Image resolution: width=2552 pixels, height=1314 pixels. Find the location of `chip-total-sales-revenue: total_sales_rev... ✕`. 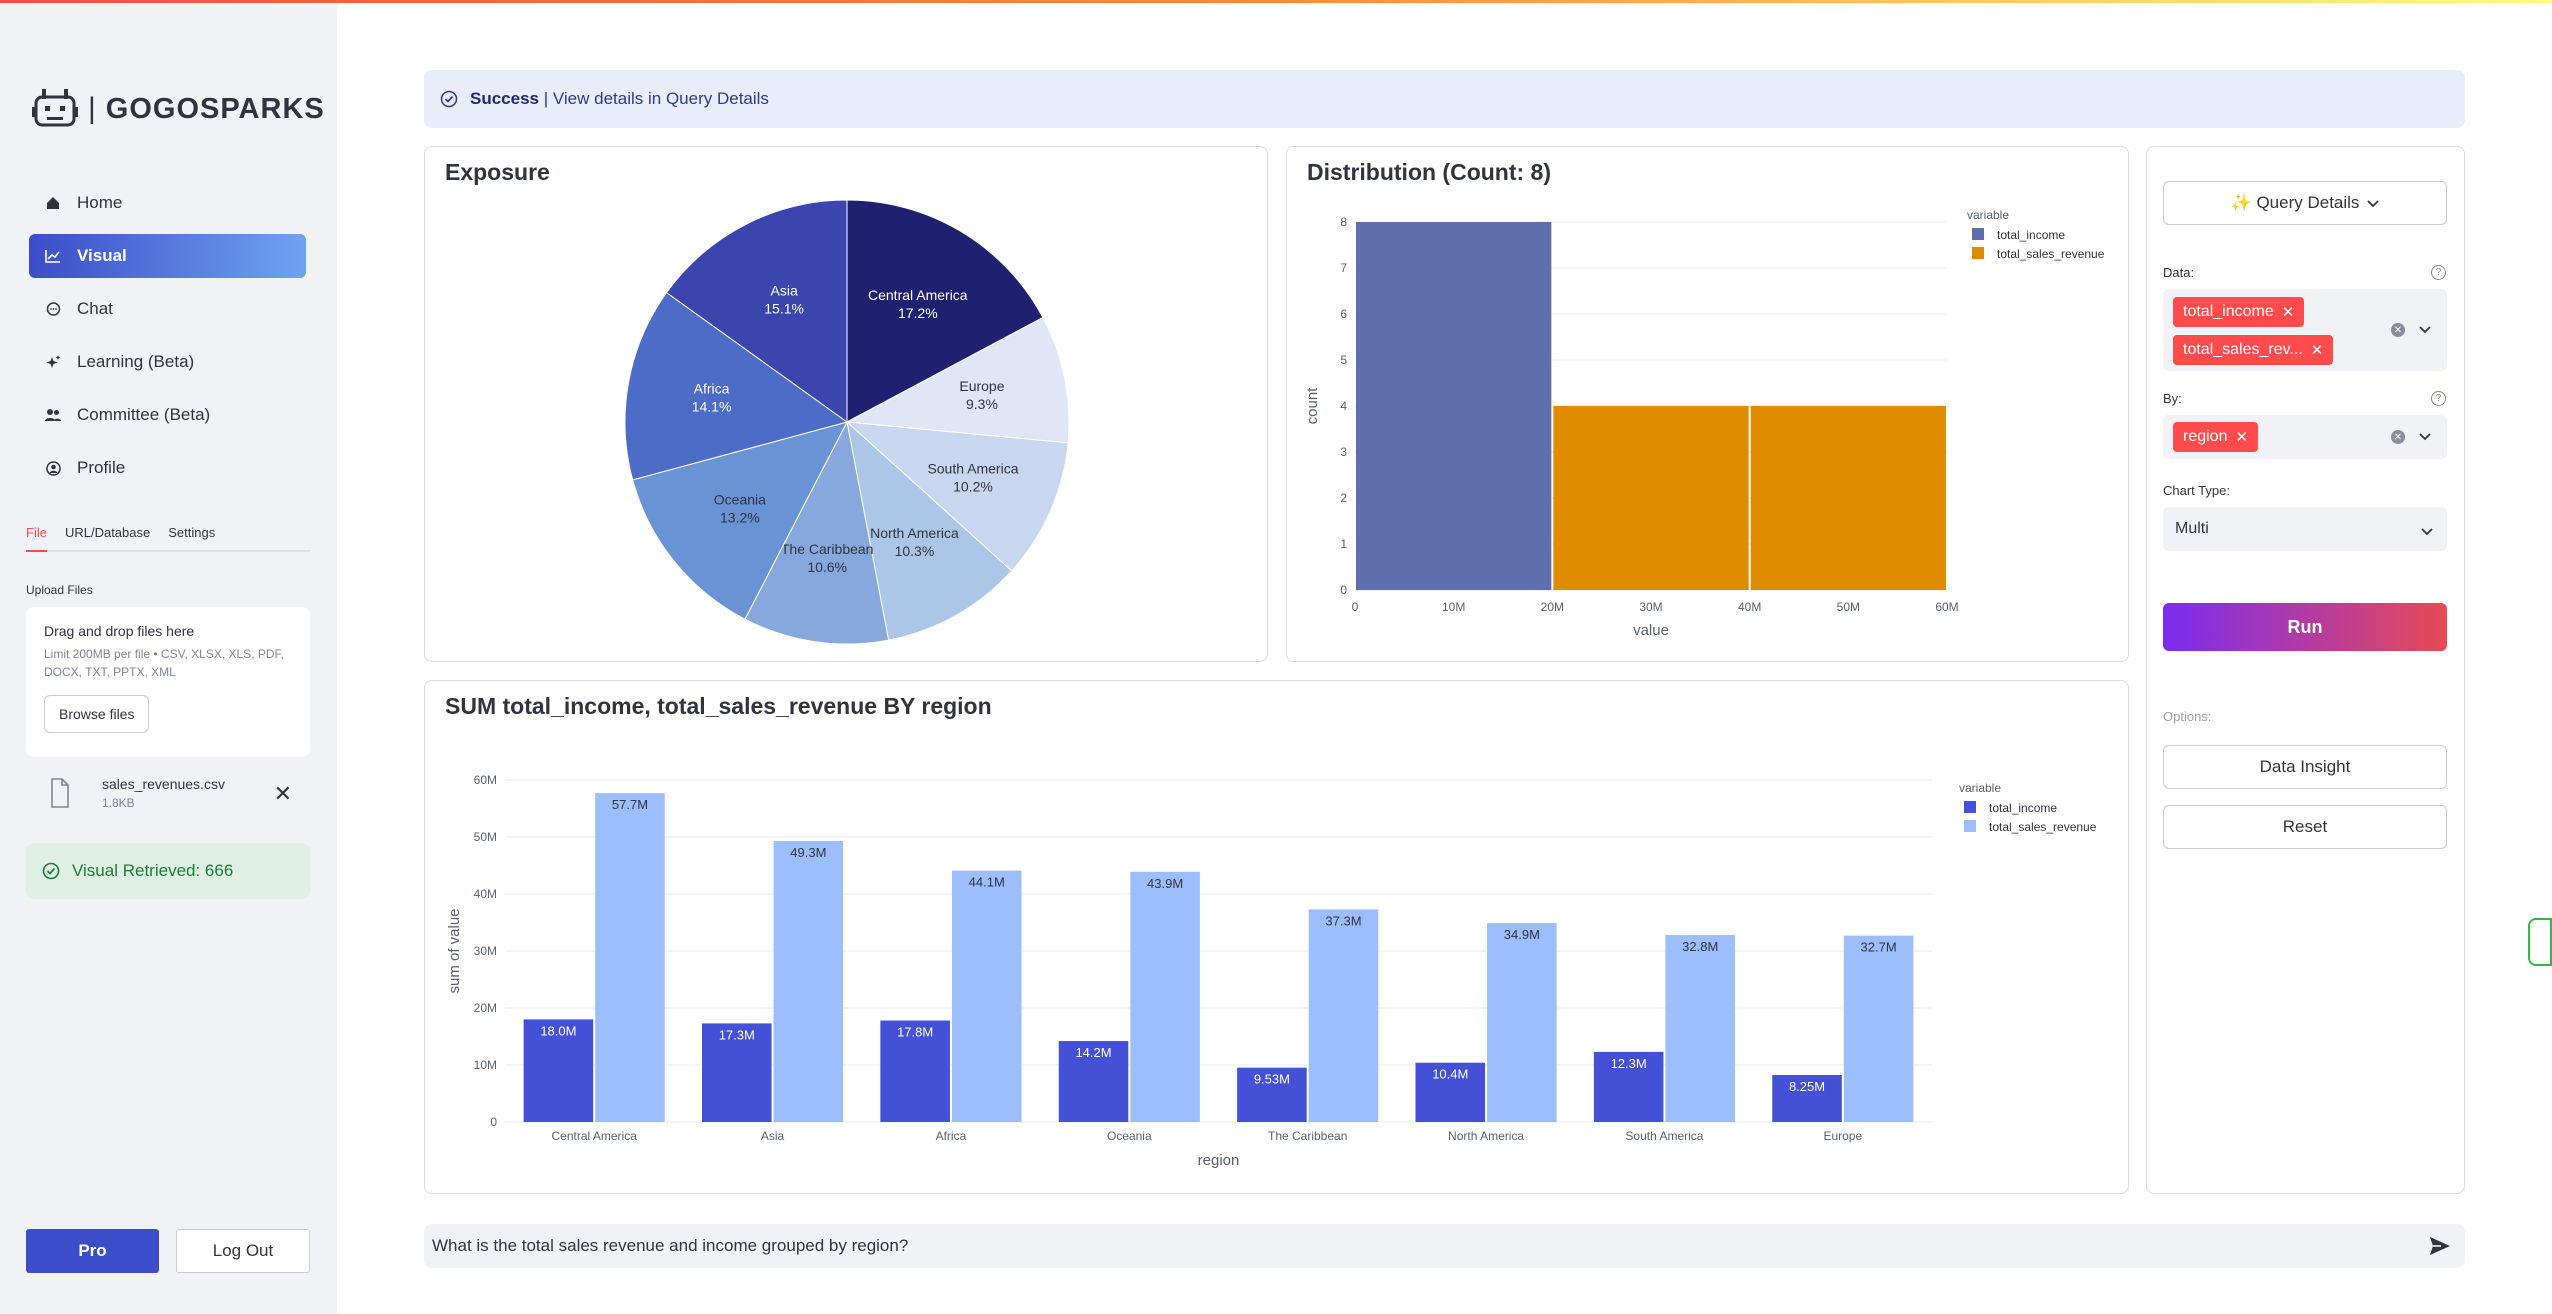

chip-total-sales-revenue: total_sales_rev... ✕ is located at coordinates (2253, 350).